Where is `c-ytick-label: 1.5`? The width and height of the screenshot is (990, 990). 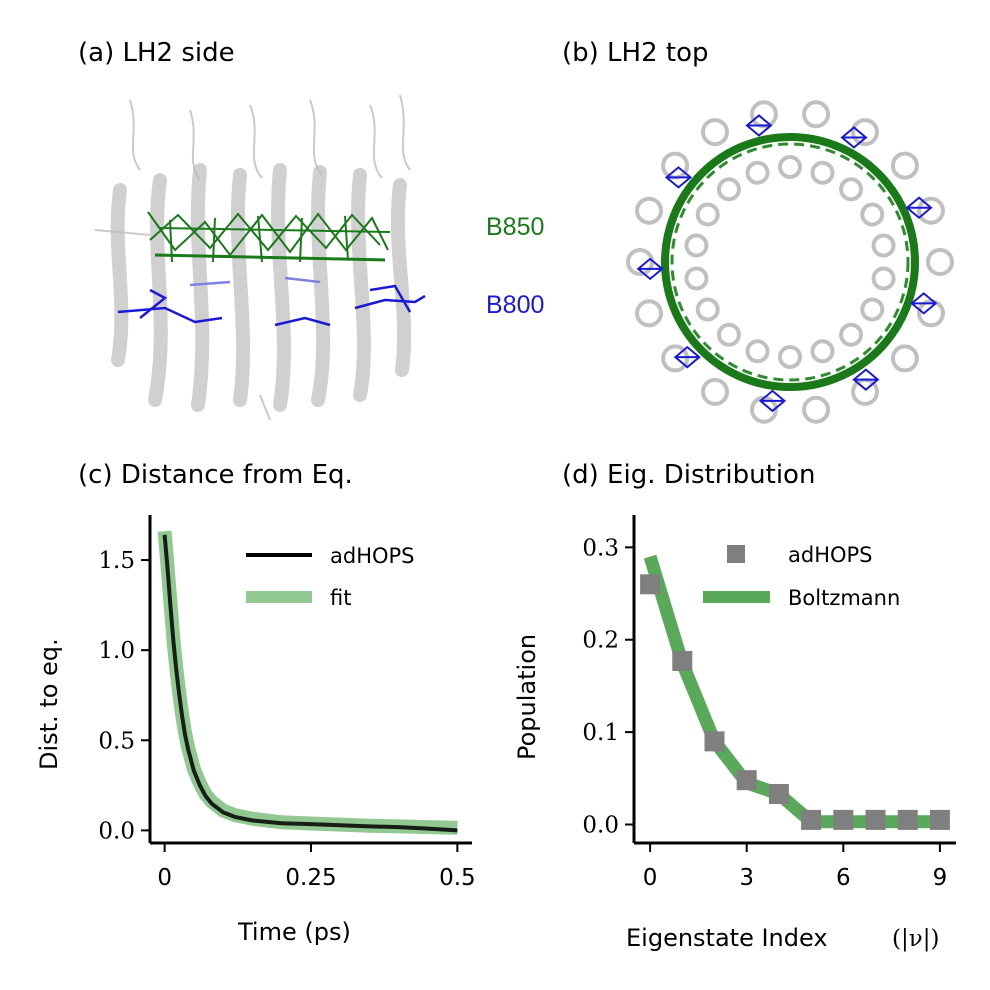
c-ytick-label: 1.5 is located at coordinates (116, 561).